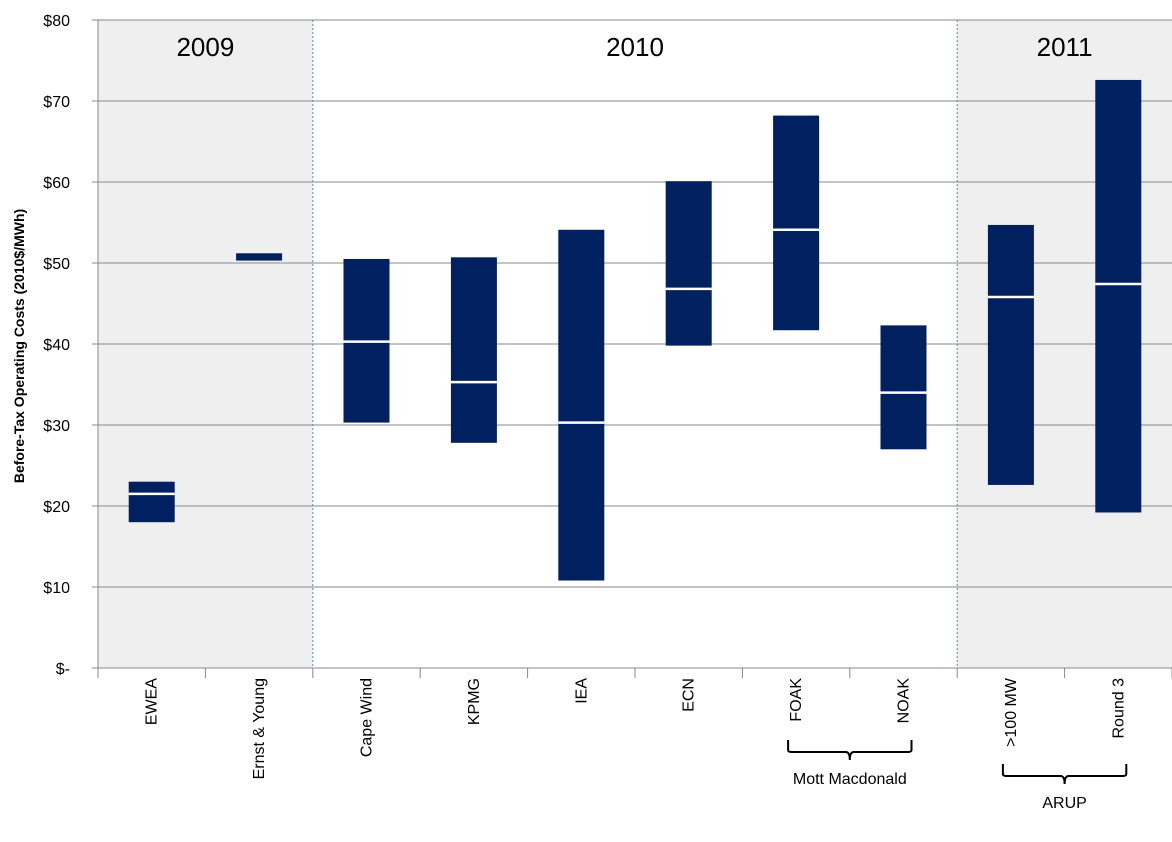 Image resolution: width=1172 pixels, height=842 pixels. I want to click on x-tick-label-5: ECN, so click(689, 695).